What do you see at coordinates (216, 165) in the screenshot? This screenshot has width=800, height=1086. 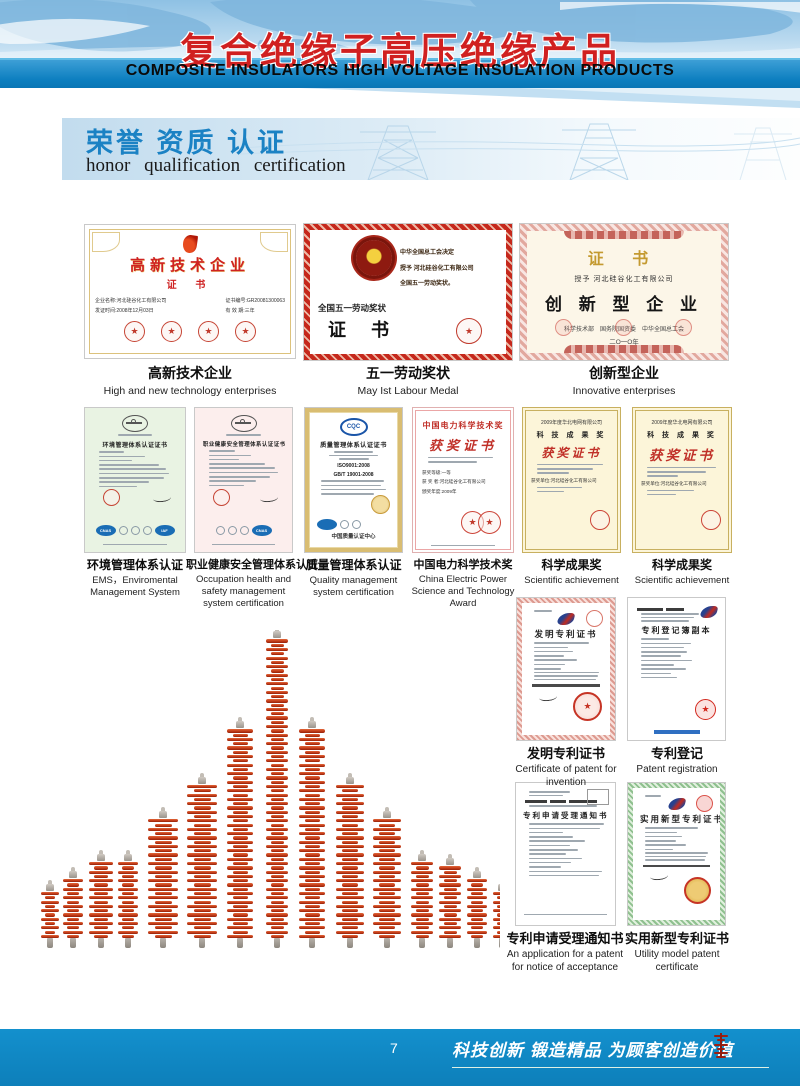 I see `section-title-en: honor qualification certification` at bounding box center [216, 165].